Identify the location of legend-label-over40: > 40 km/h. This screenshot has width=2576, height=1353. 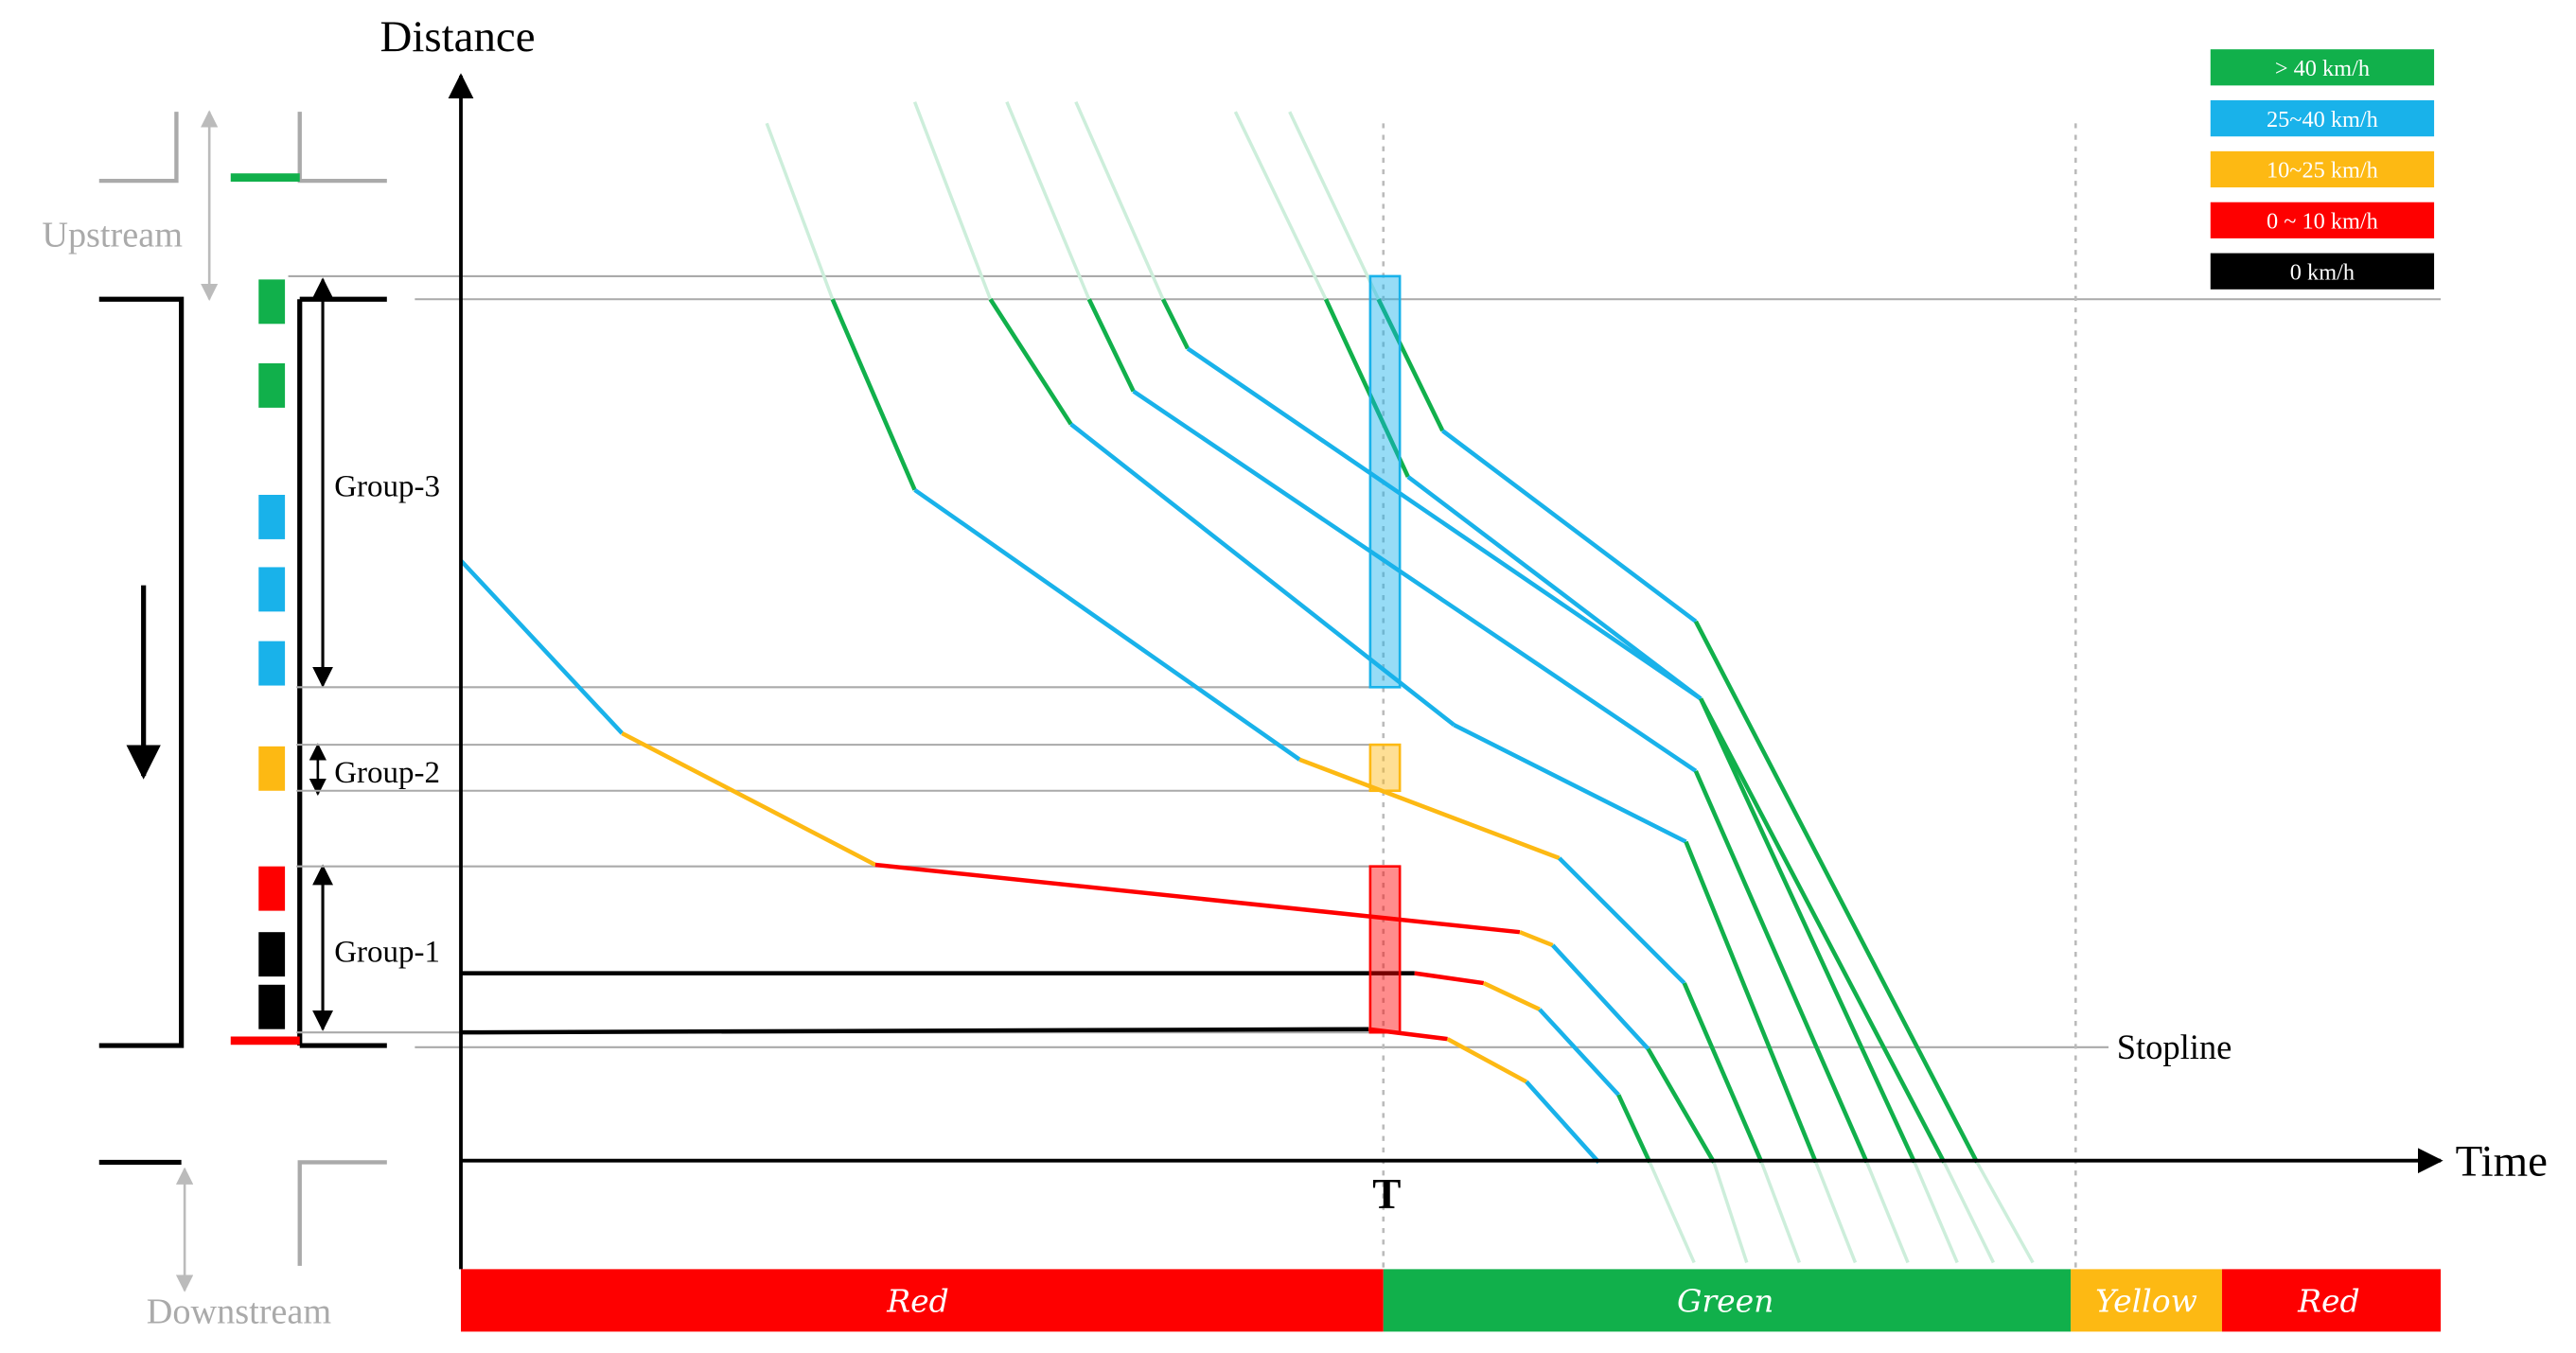
(2322, 68).